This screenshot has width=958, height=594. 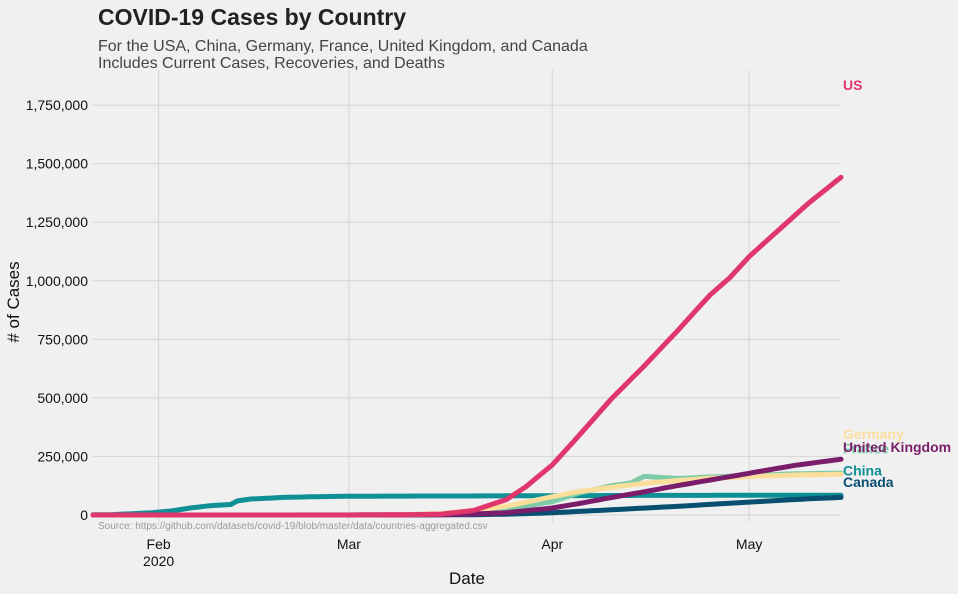 What do you see at coordinates (159, 544) in the screenshot?
I see `x-tick-label: Feb` at bounding box center [159, 544].